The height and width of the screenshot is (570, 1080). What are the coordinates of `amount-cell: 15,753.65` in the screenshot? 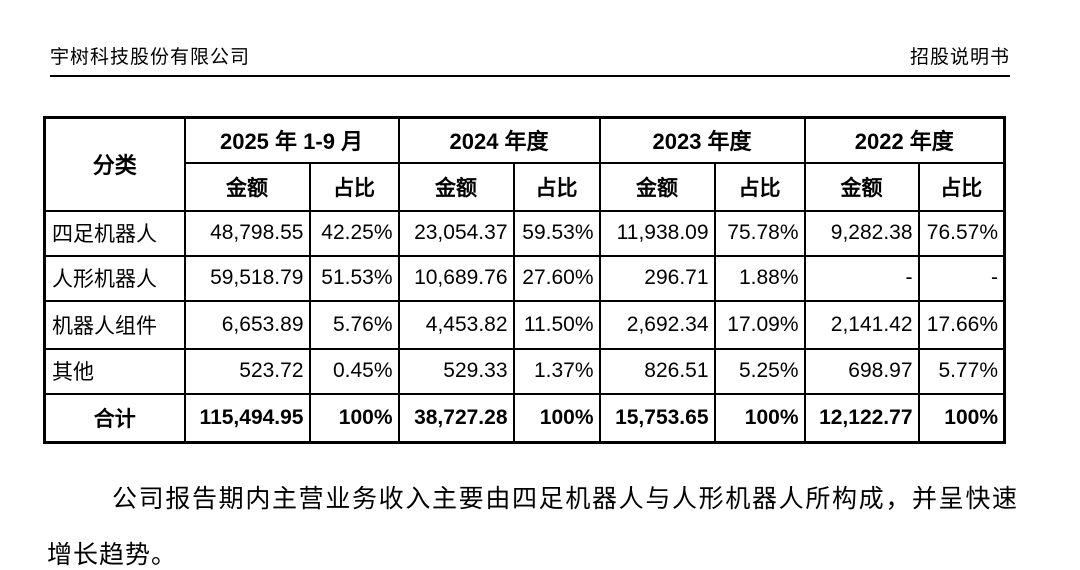 It's located at (657, 418).